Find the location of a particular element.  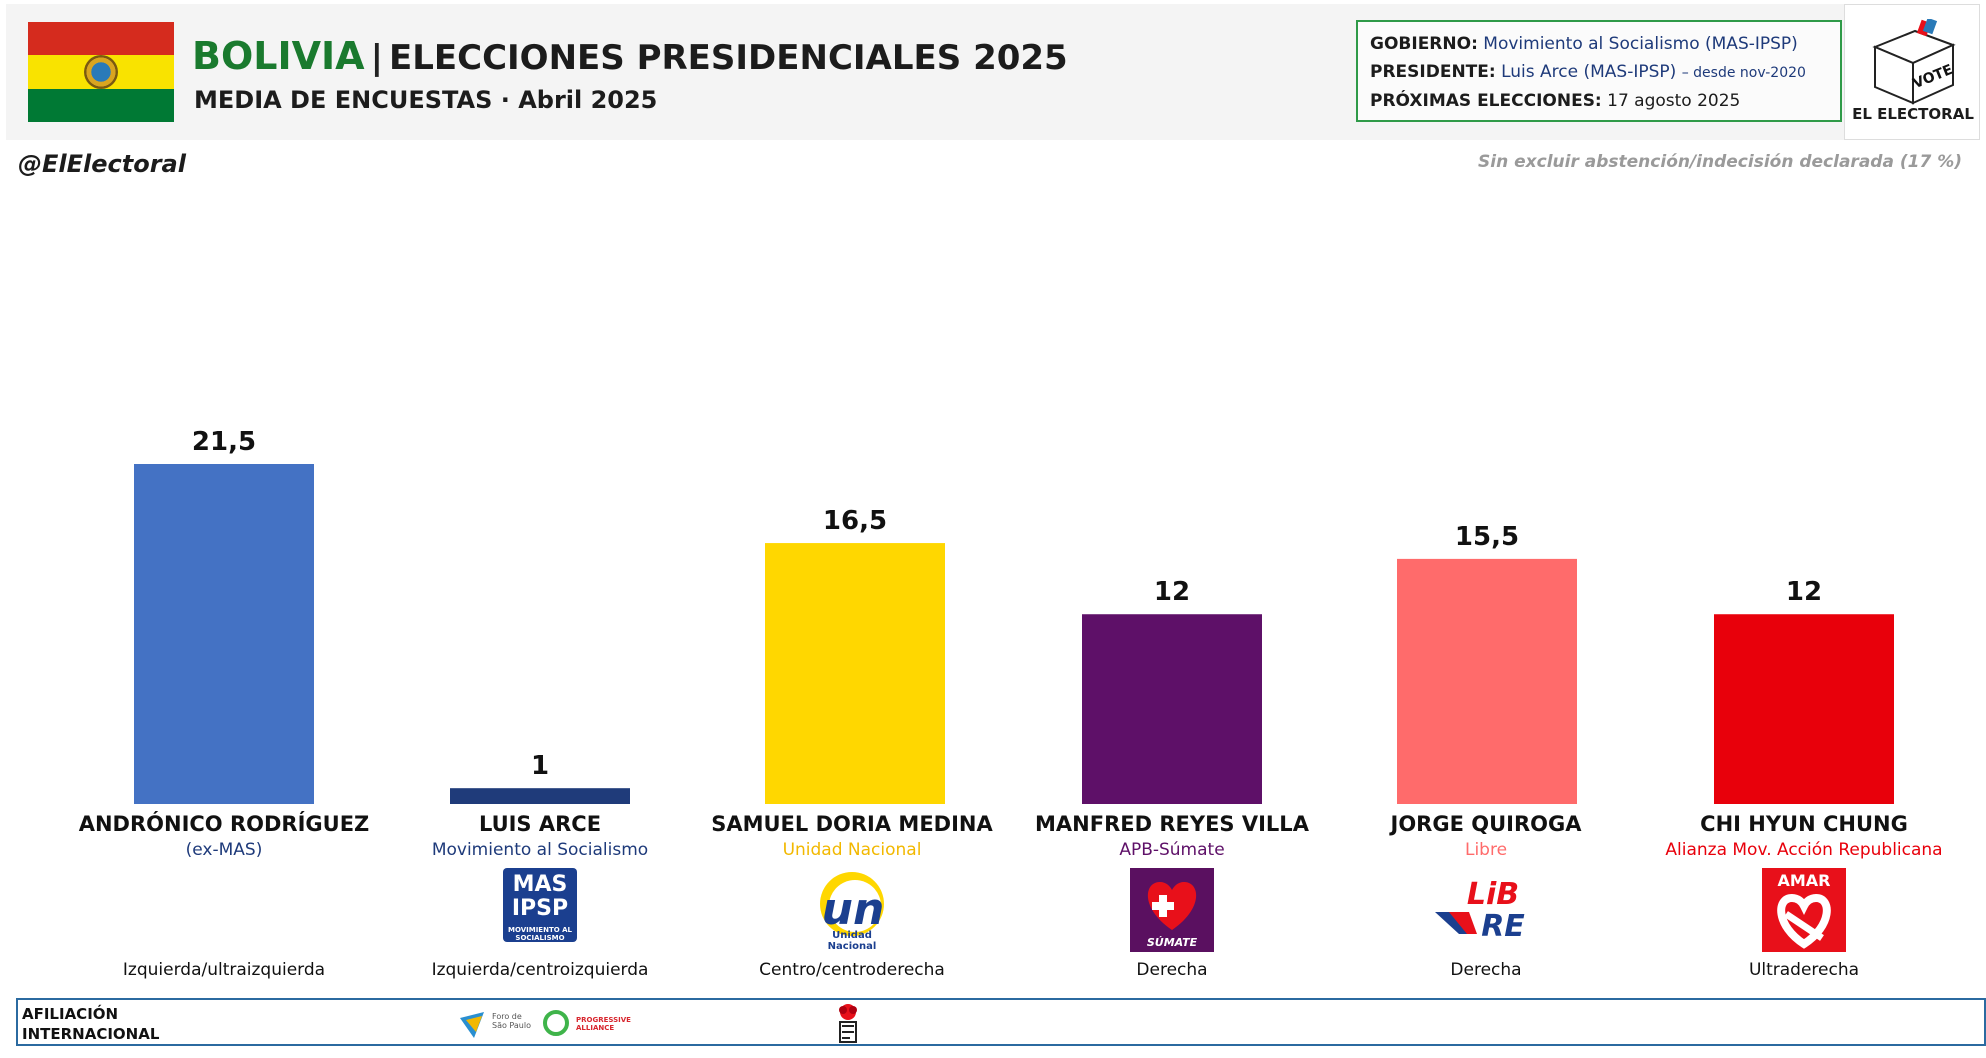

foro-progressive-icons is located at coordinates (514, 1024).